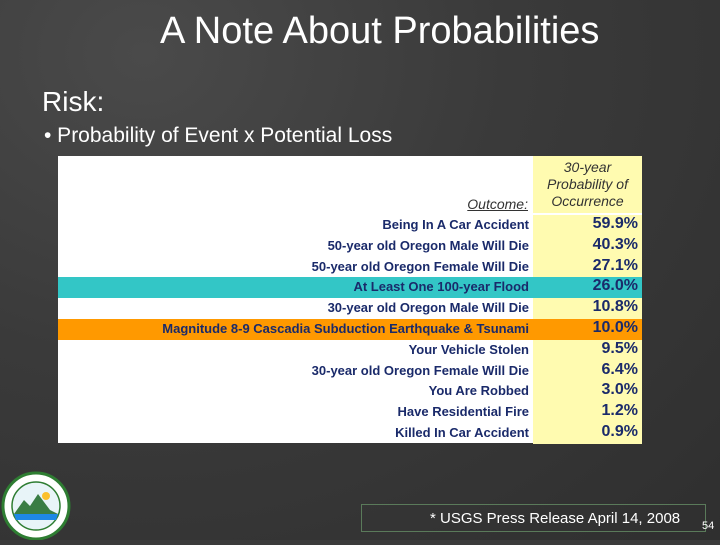 Image resolution: width=720 pixels, height=545 pixels. Describe the element at coordinates (428, 308) in the screenshot. I see `outcome-label: 30-year old Oregon Male Will Die` at that location.